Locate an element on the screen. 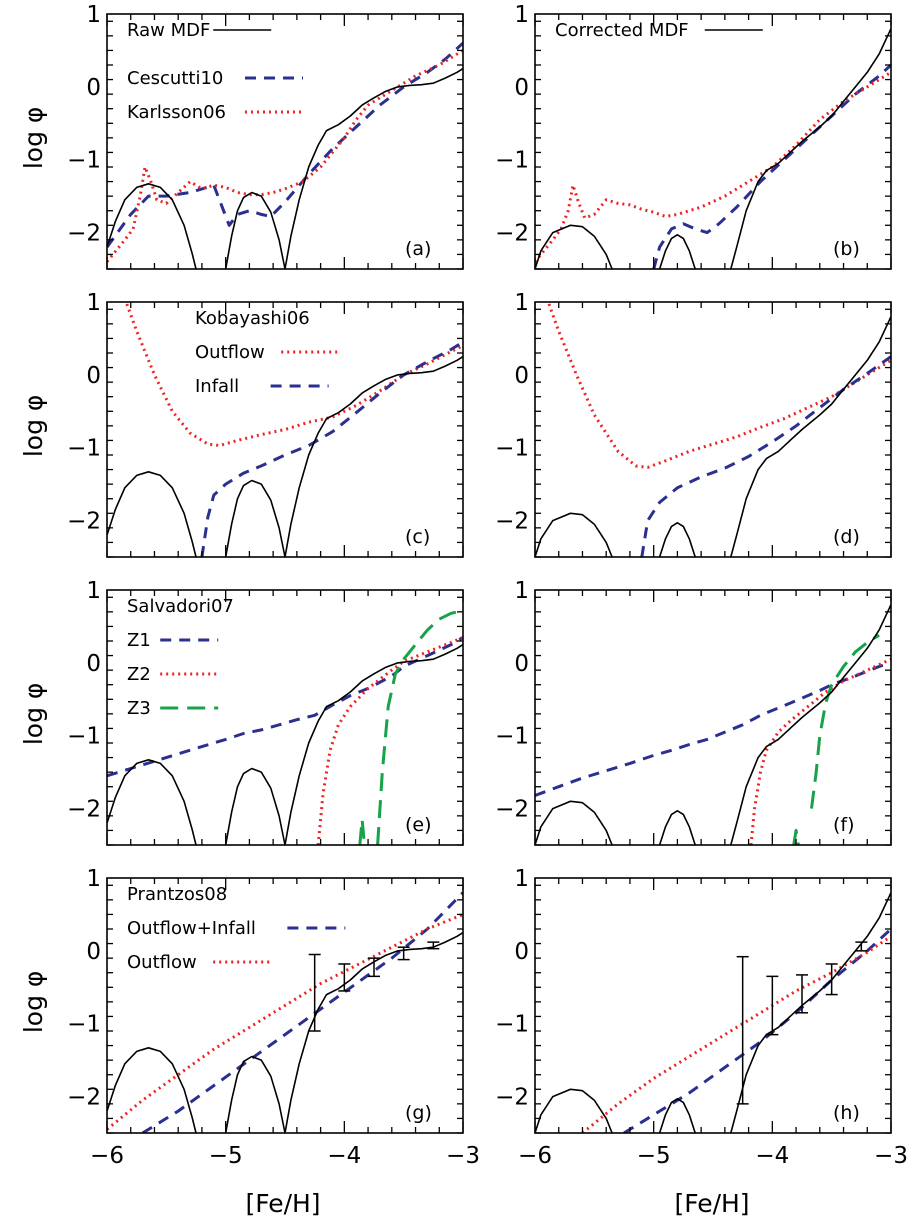 The image size is (913, 1224). panel-label: (a) is located at coordinates (418, 249).